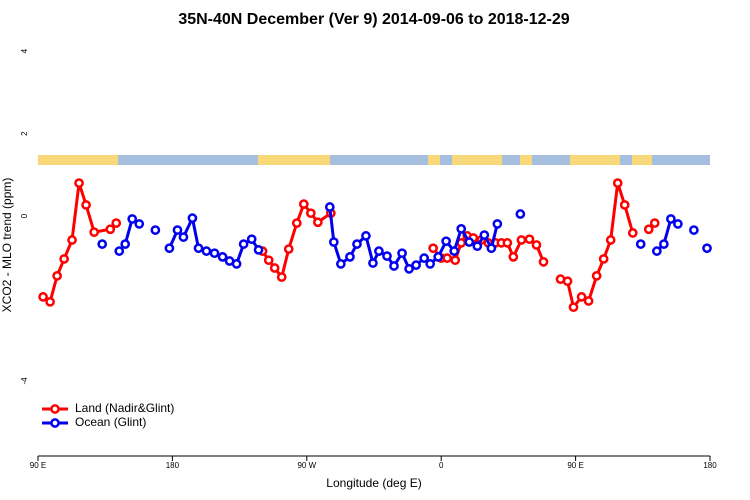  I want to click on map-strip, so click(374, 160).